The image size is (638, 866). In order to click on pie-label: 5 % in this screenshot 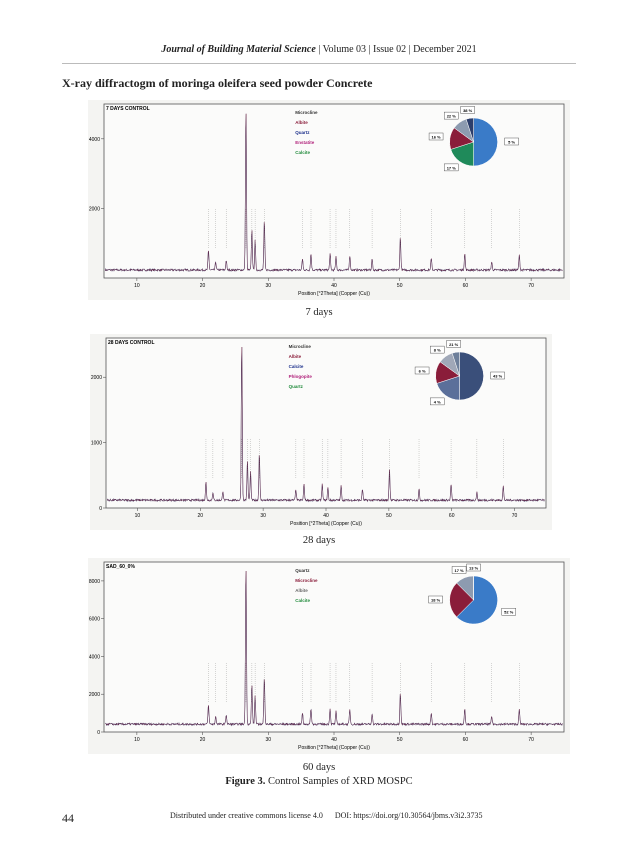, I will do `click(511, 142)`.